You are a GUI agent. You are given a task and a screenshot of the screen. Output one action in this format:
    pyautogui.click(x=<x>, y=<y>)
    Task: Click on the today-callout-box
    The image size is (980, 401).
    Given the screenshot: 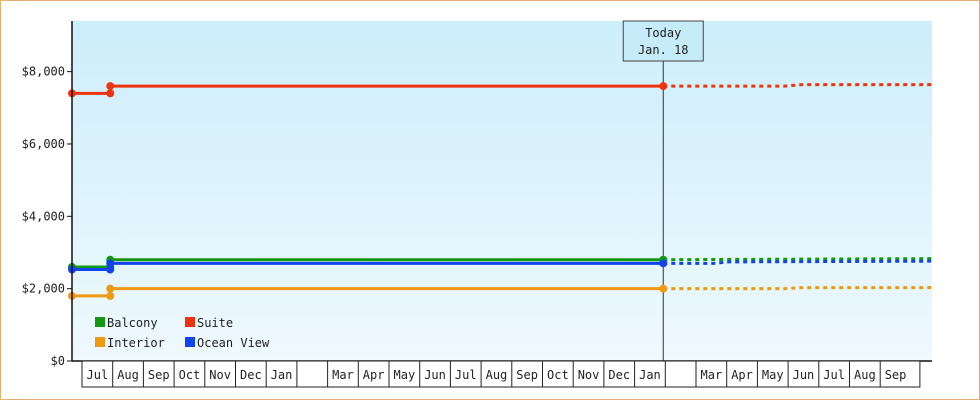 What is the action you would take?
    pyautogui.click(x=663, y=41)
    